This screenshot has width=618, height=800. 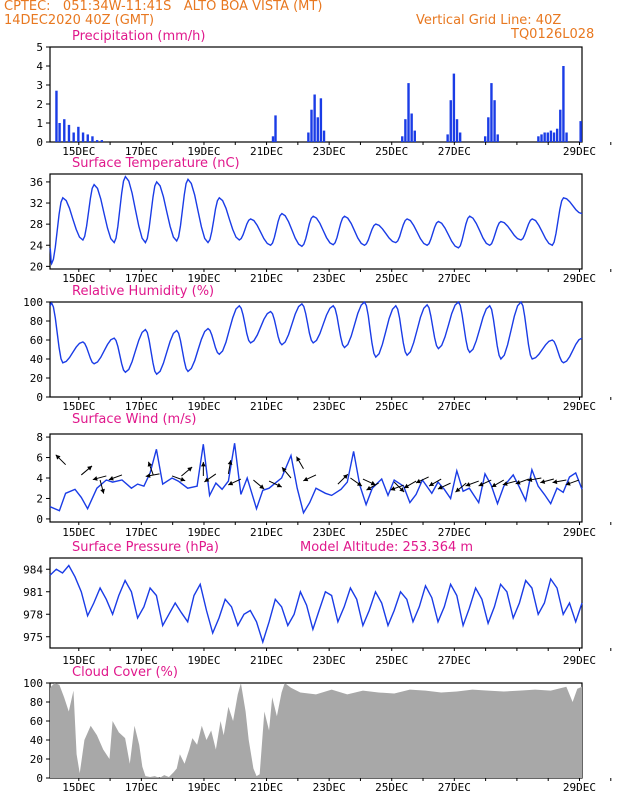 I want to click on y-tick-label: 1, so click(x=39, y=123).